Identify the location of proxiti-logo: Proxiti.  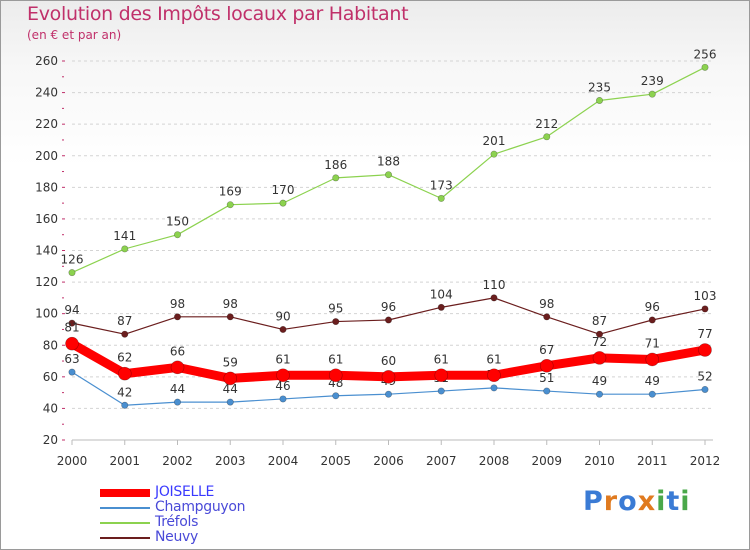
(637, 501).